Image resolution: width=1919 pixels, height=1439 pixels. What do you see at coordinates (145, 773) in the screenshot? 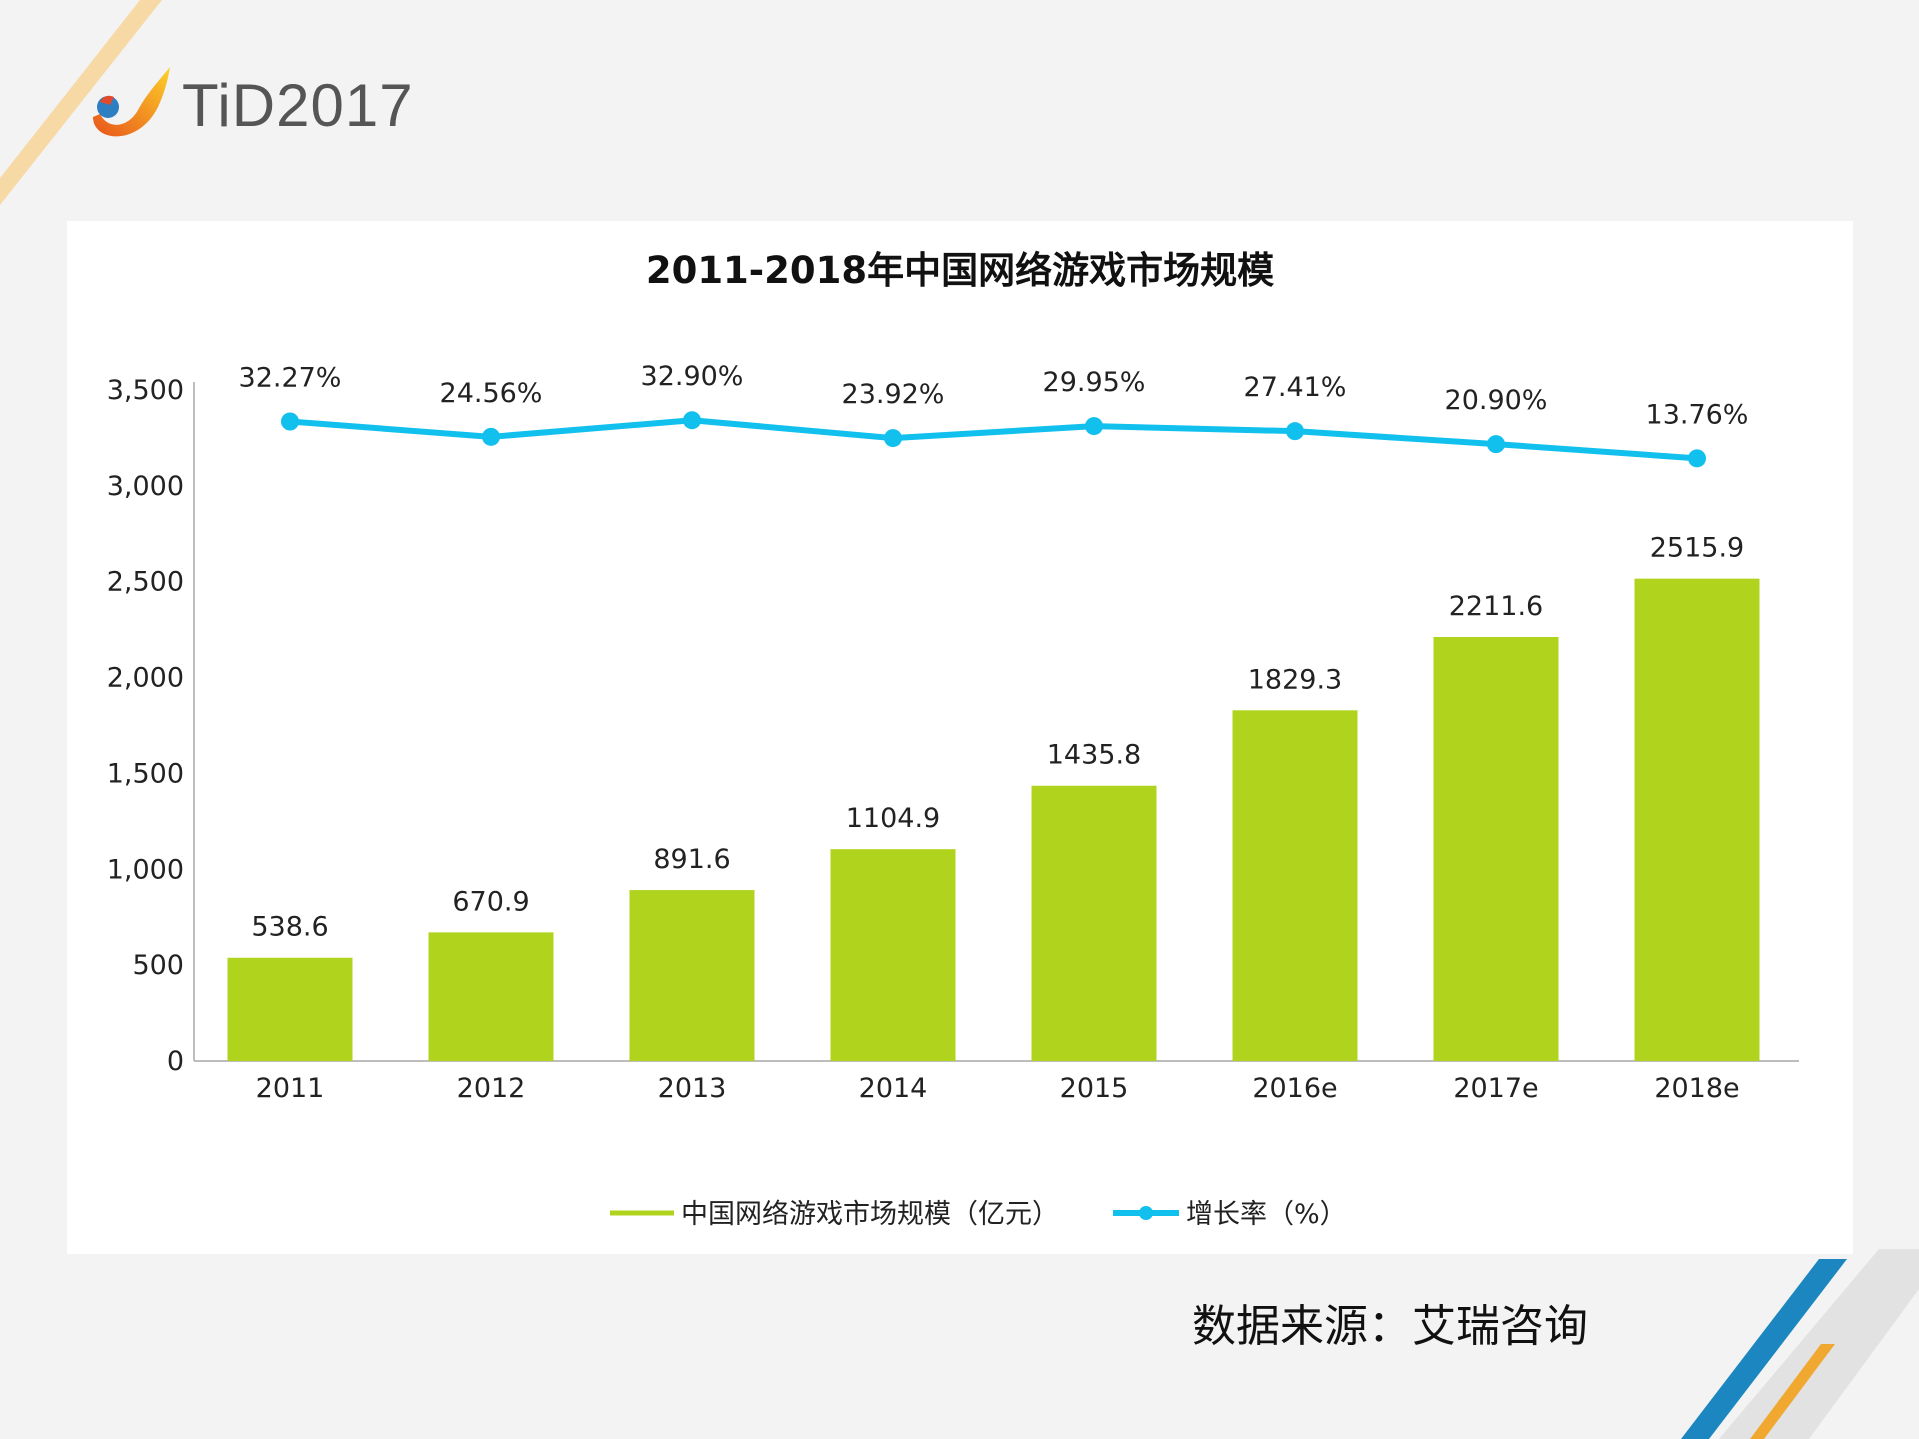
I see `y-tick-label: 1,500` at bounding box center [145, 773].